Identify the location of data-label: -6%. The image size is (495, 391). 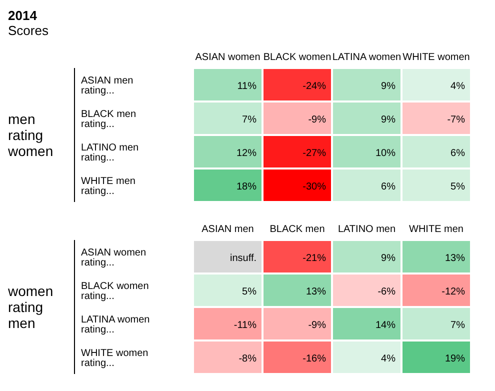
(387, 292).